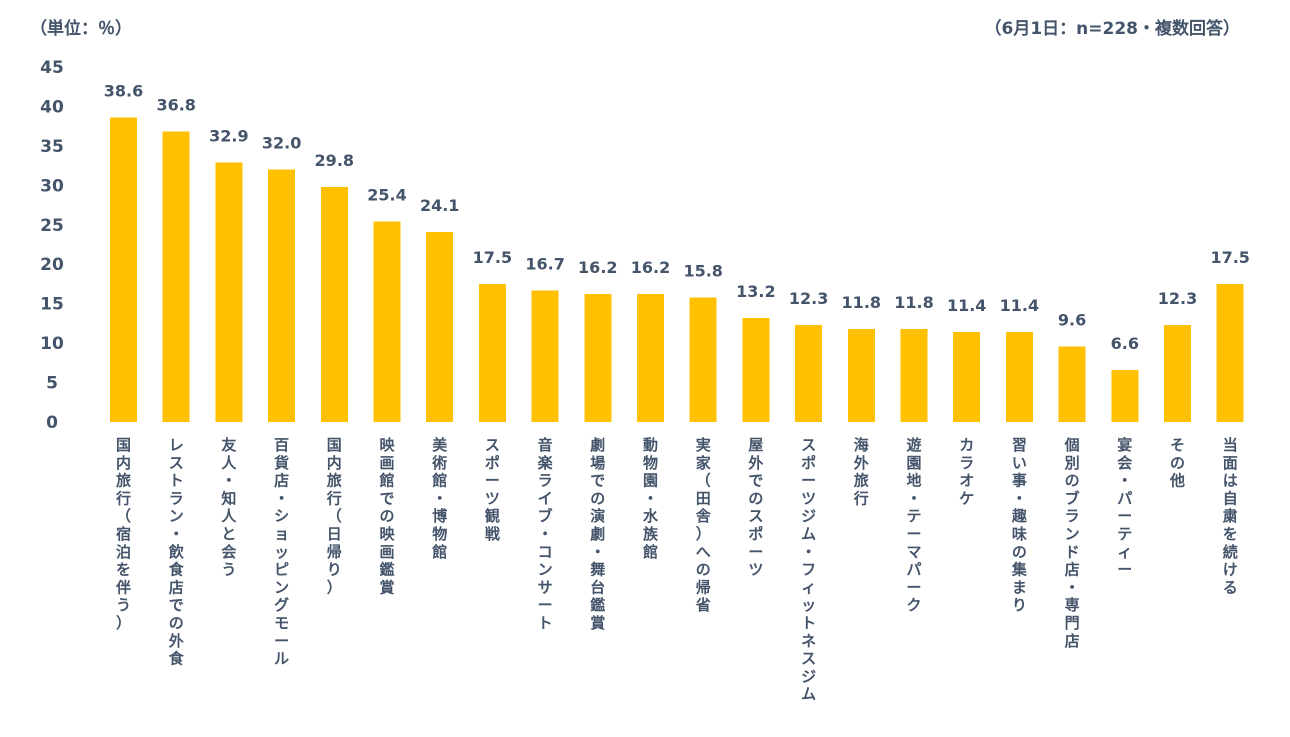  I want to click on unit-note: （単位：％）, so click(81, 28).